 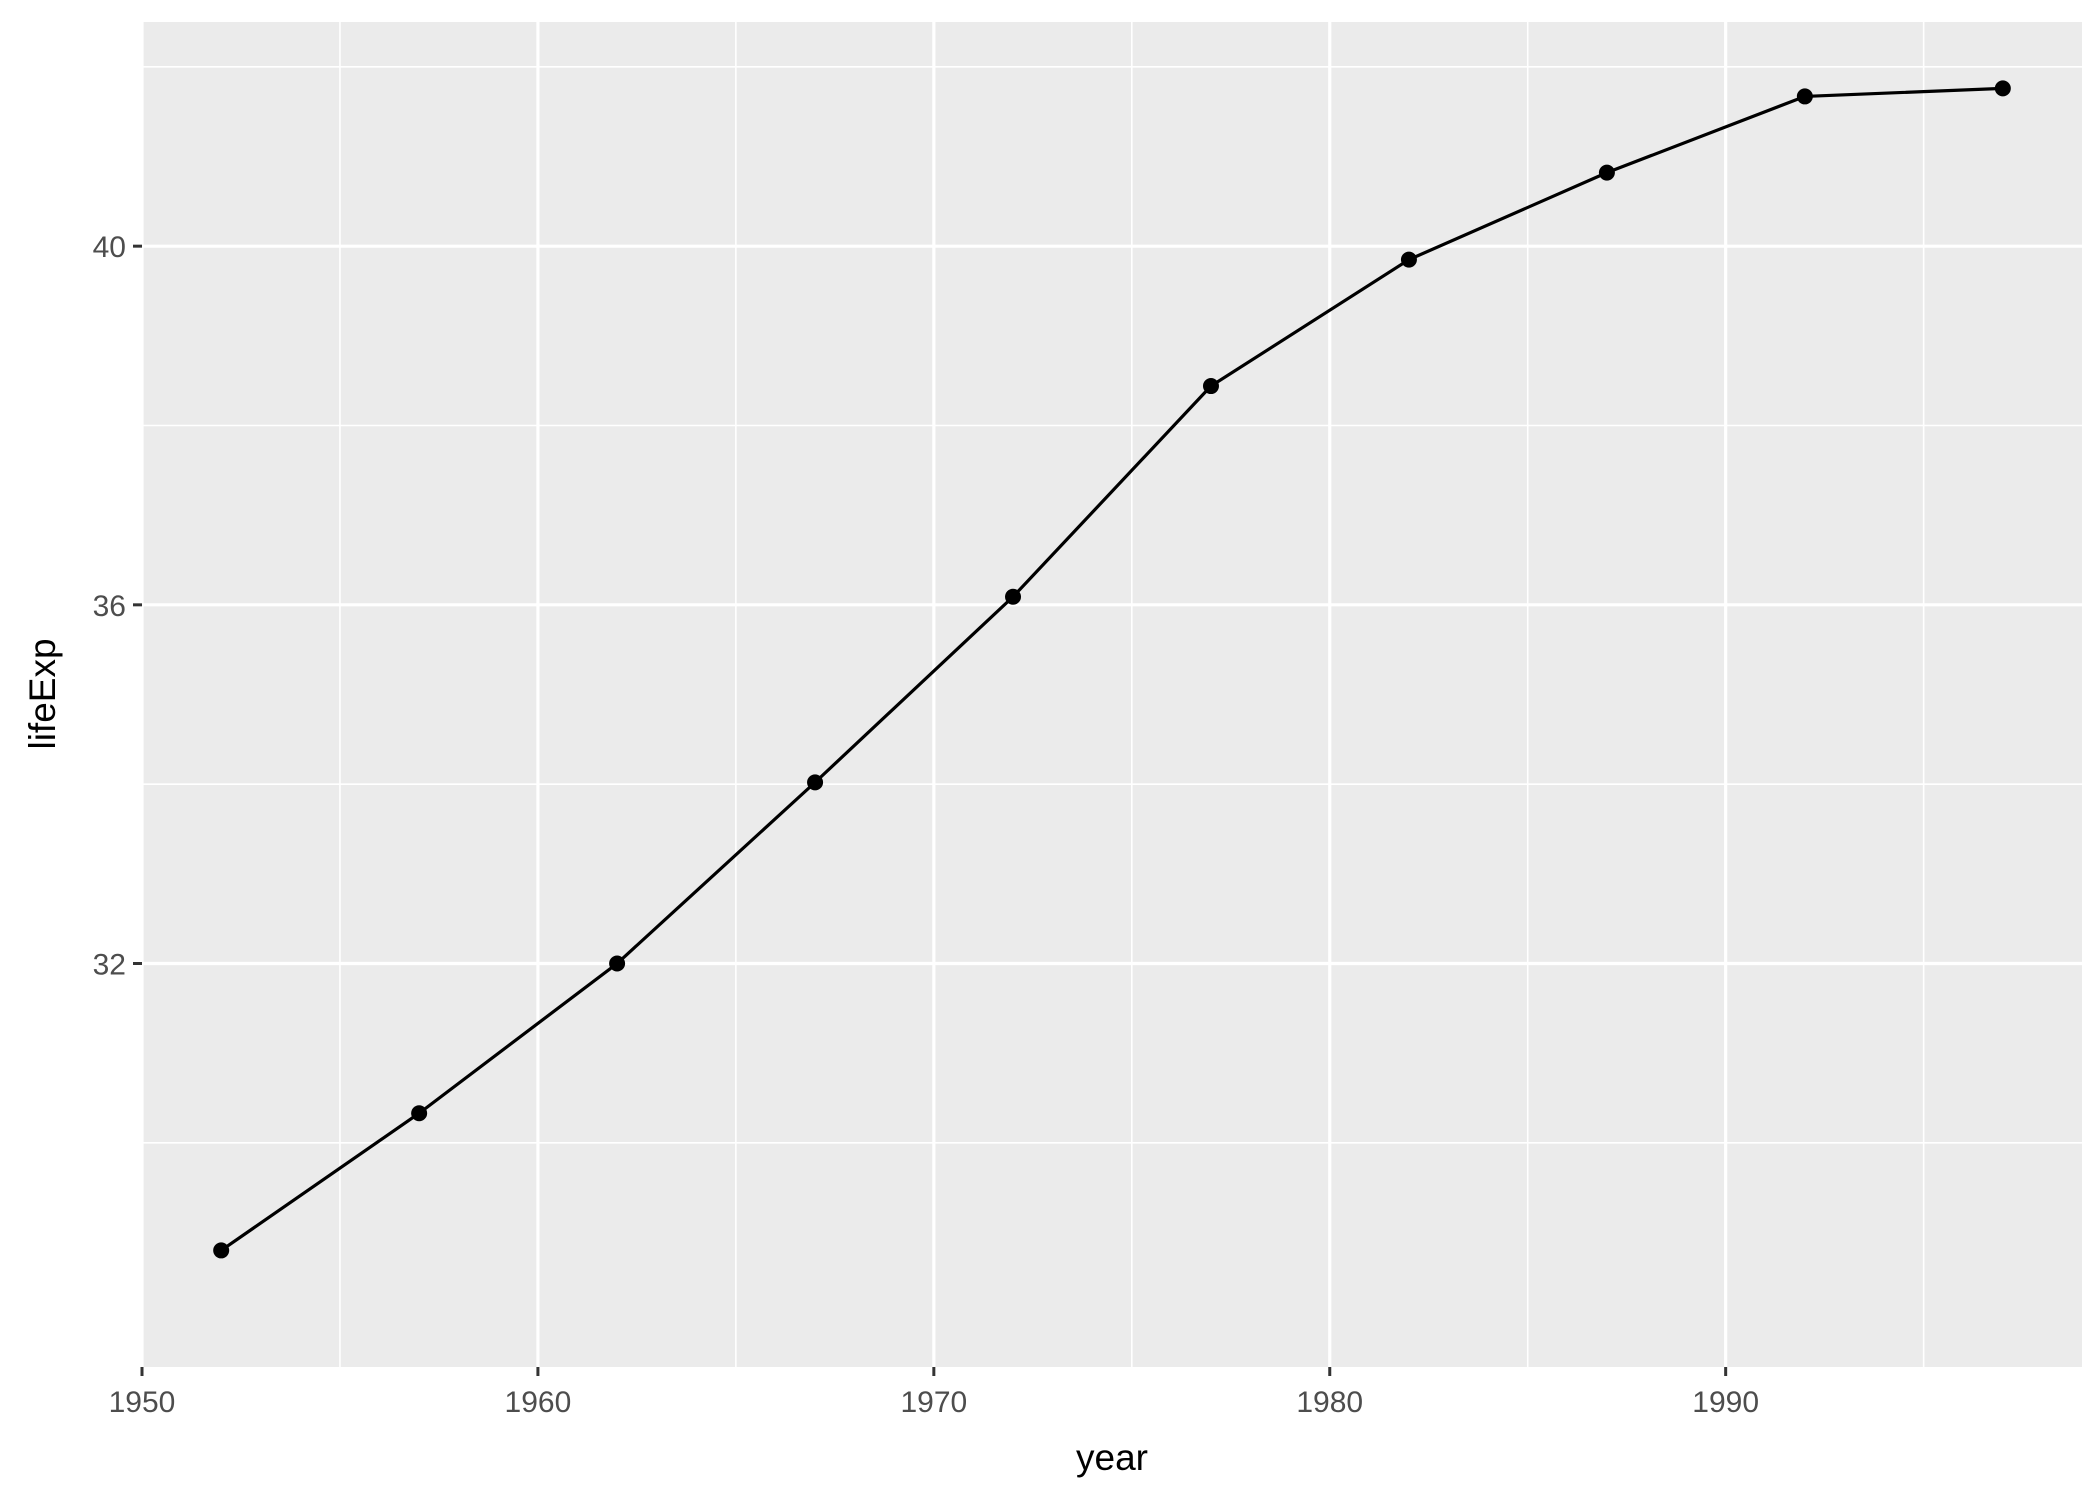 I want to click on x-axis-title: year, so click(x=1112, y=1457).